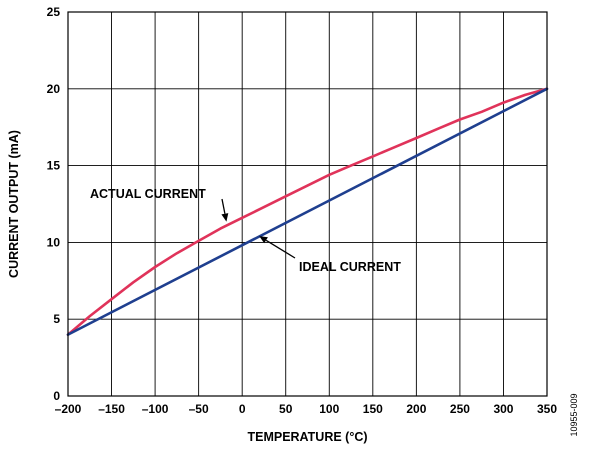 Image resolution: width=589 pixels, height=453 pixels. Describe the element at coordinates (286, 409) in the screenshot. I see `x-tick-label: 50` at that location.